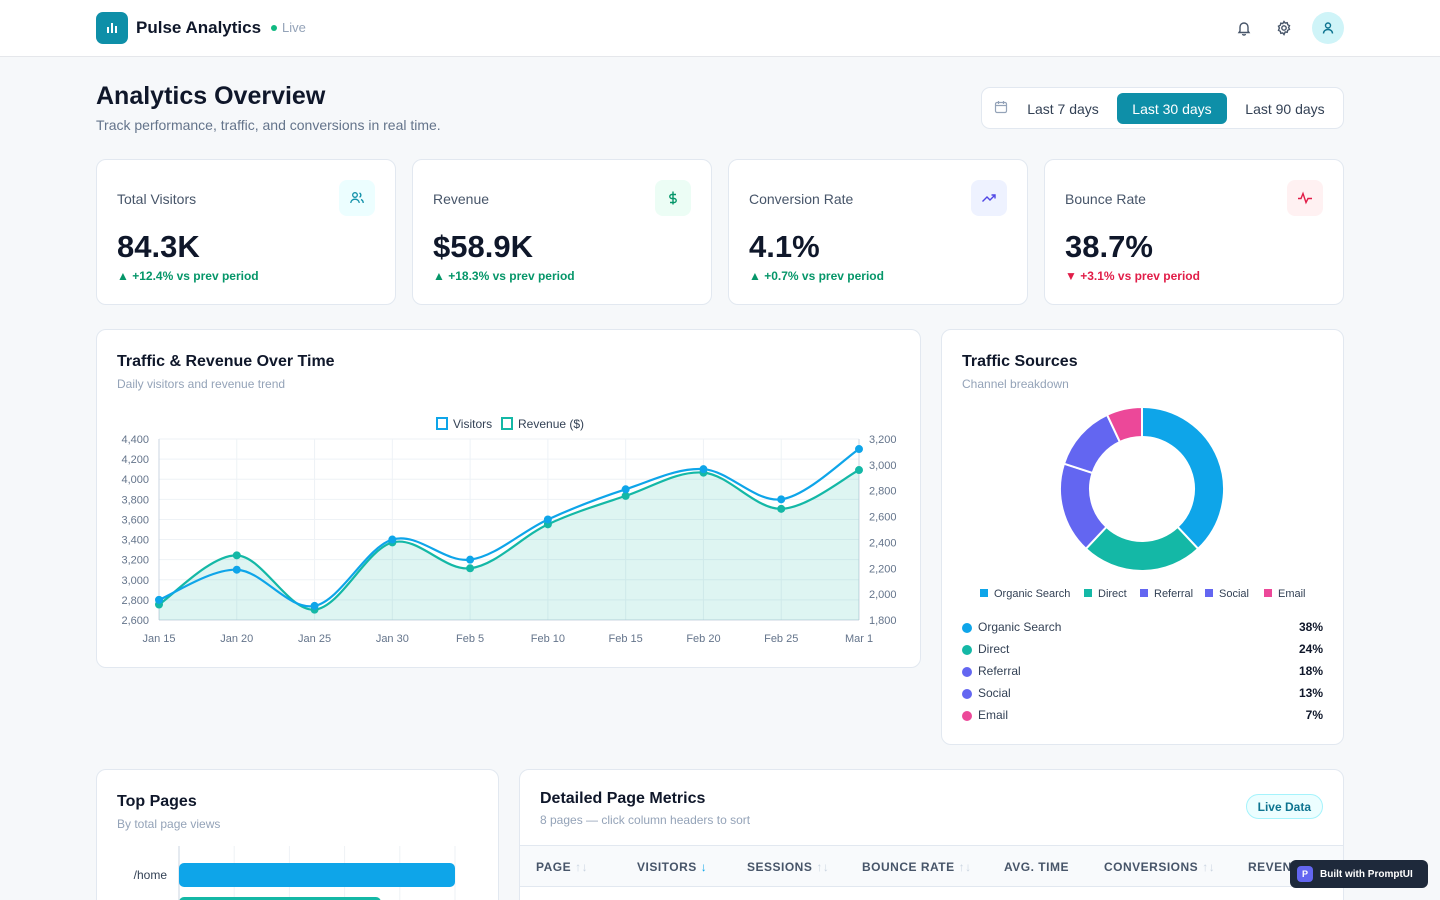 The height and width of the screenshot is (900, 1440). I want to click on kpi-delta: ▲ +0.7% vs prev period, so click(816, 276).